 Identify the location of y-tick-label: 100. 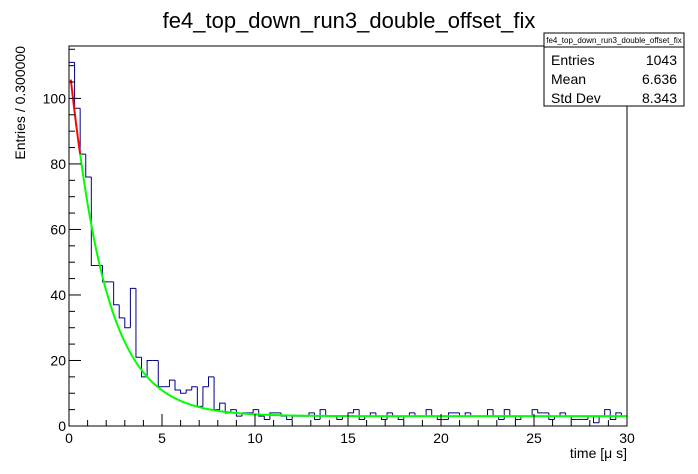
(55, 98).